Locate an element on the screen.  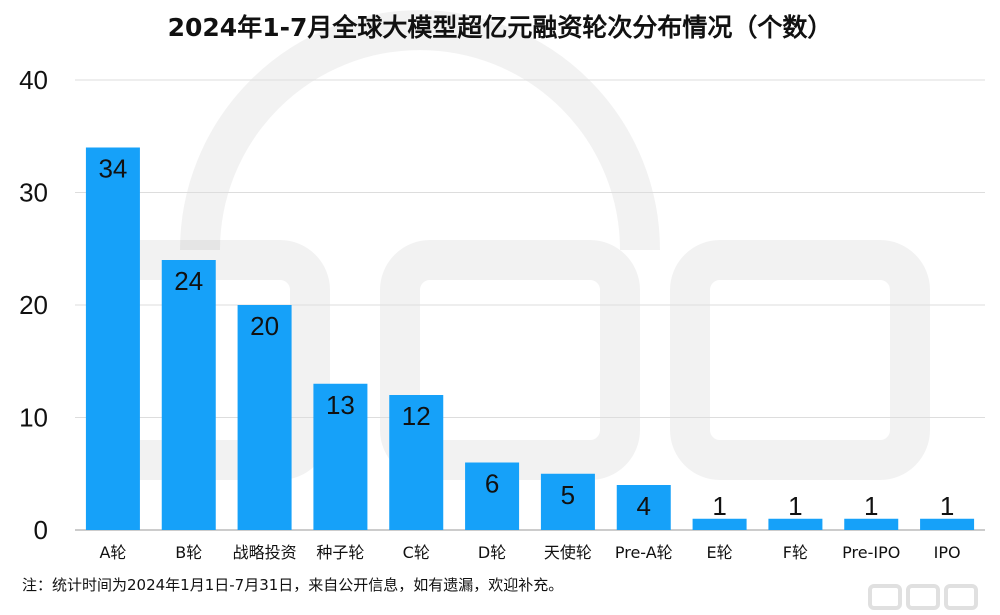
data-label: 5 is located at coordinates (568, 495).